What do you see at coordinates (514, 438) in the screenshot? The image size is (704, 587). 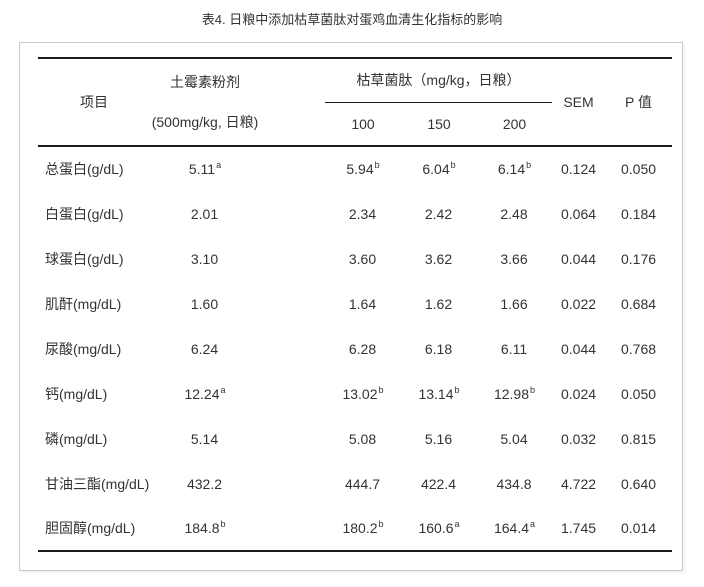 I see `cell-value: 5.04` at bounding box center [514, 438].